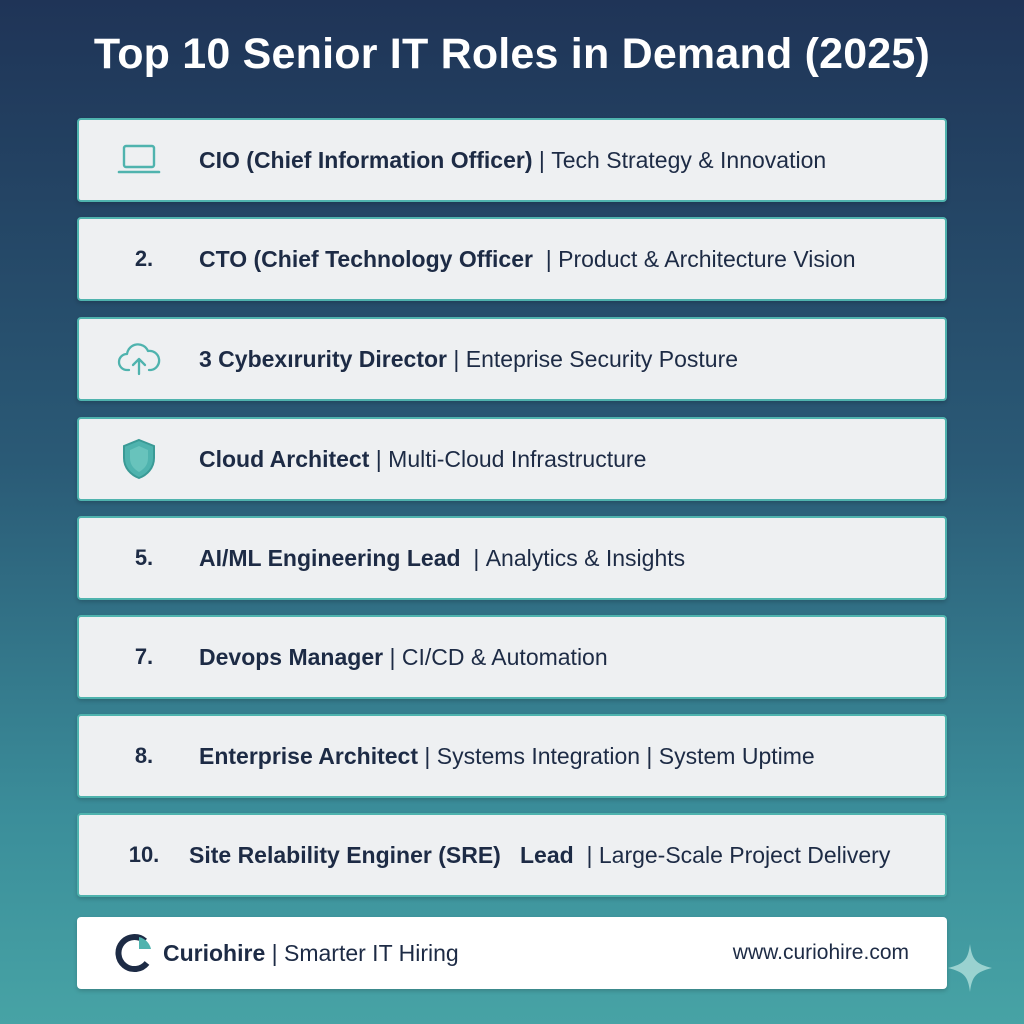  Describe the element at coordinates (323, 358) in the screenshot. I see `role-name: 3 Cybexırurity Director` at that location.